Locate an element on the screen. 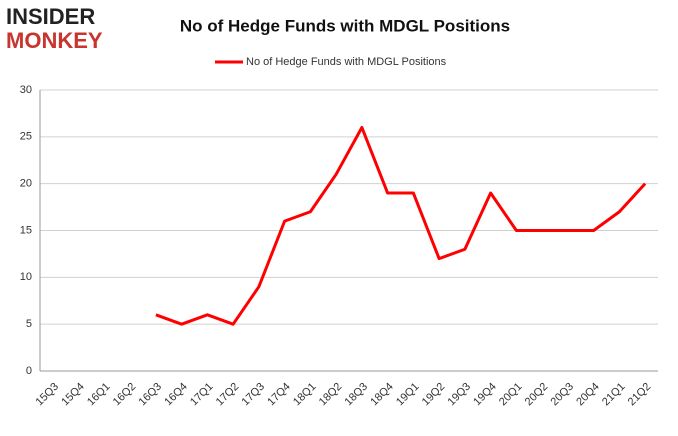 Image resolution: width=678 pixels, height=436 pixels. y-tick-label: 0 is located at coordinates (29, 371).